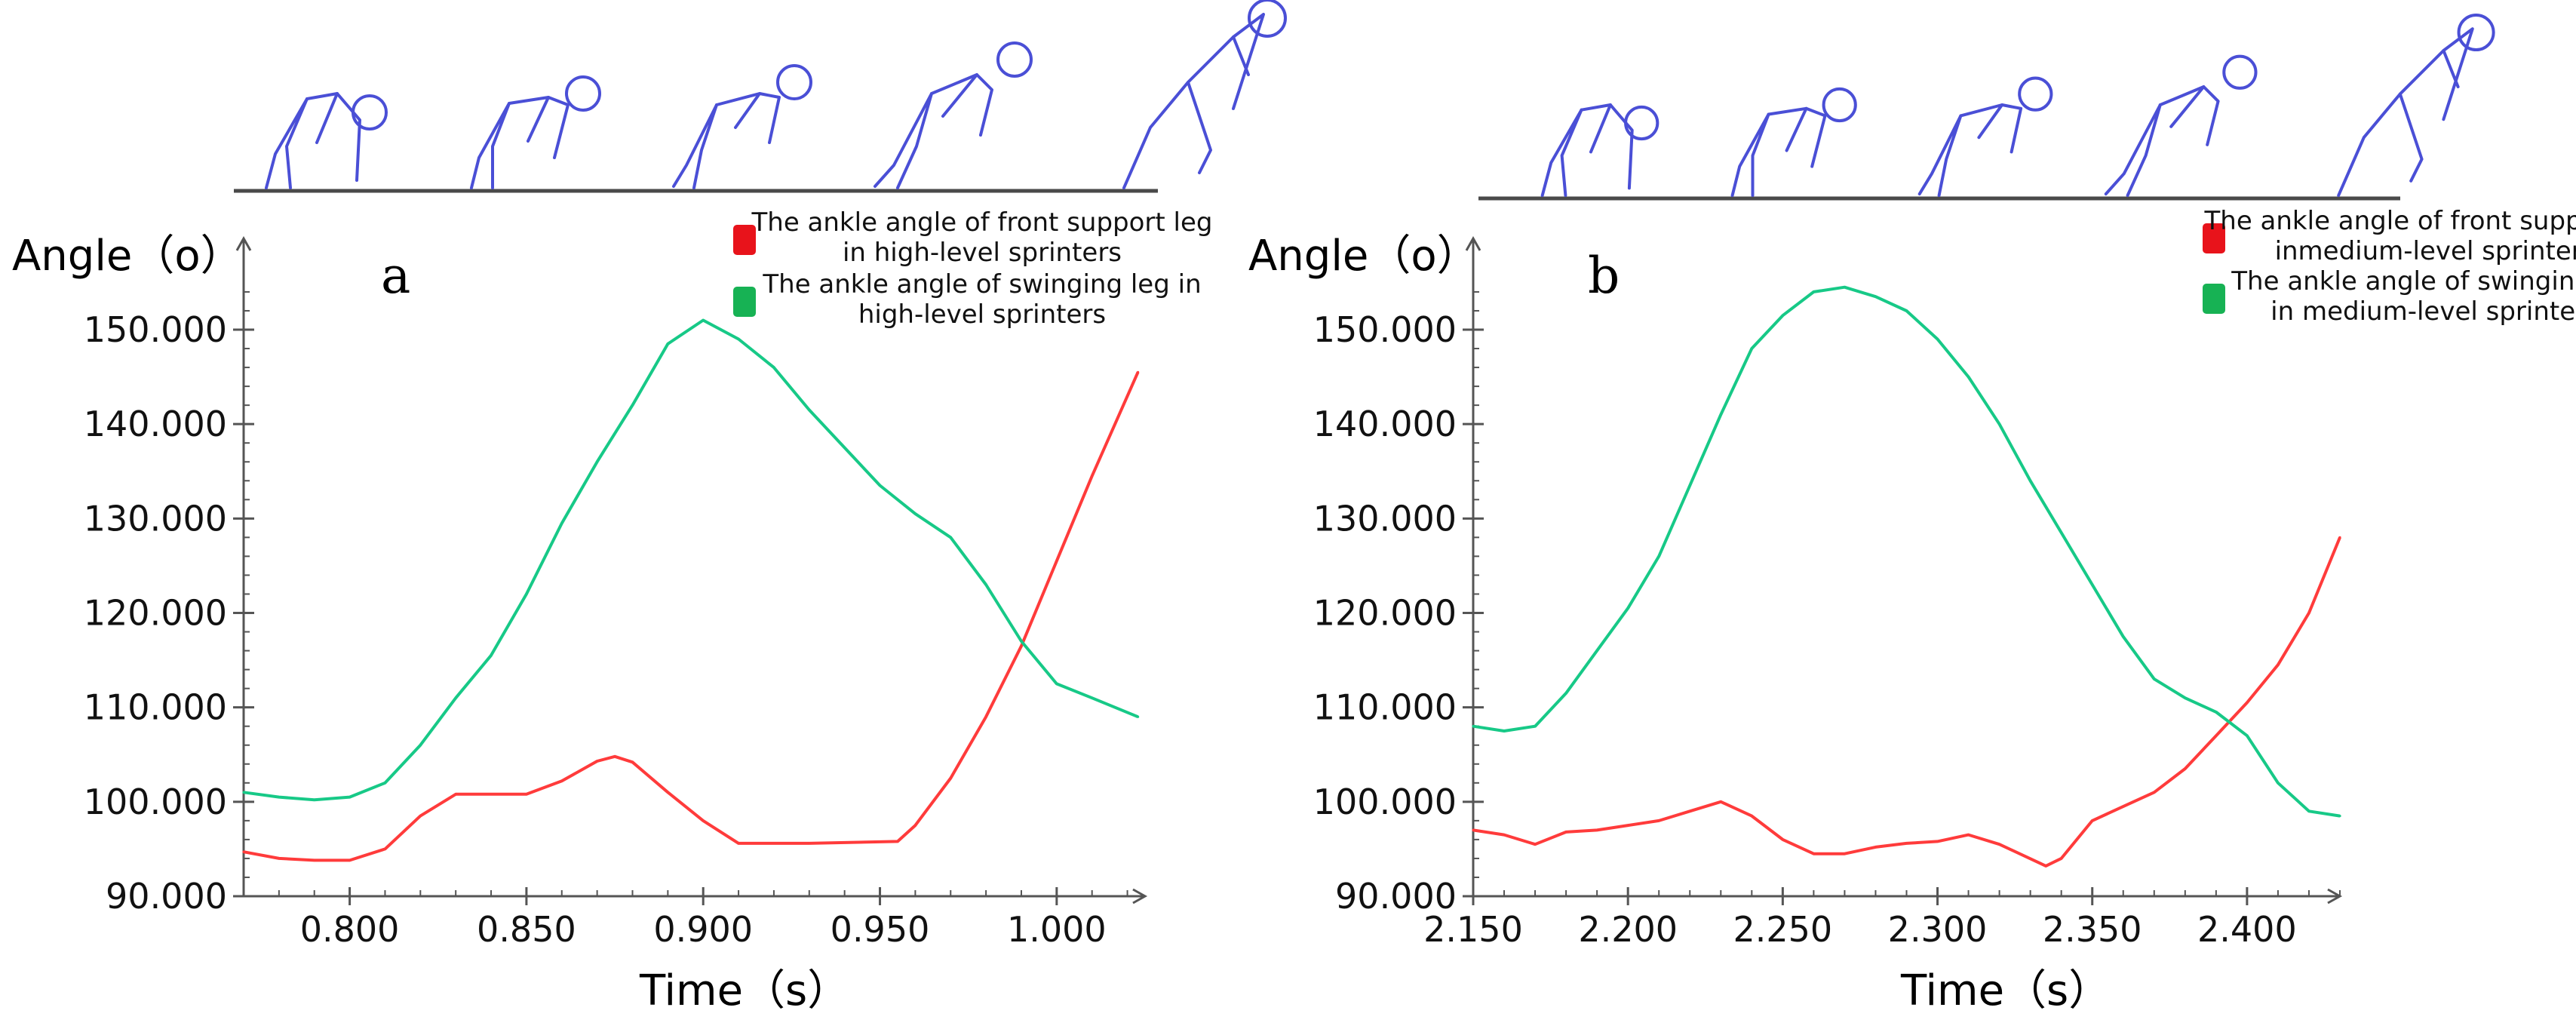  Describe the element at coordinates (2247, 929) in the screenshot. I see `x-tick-label: 2.400` at that location.